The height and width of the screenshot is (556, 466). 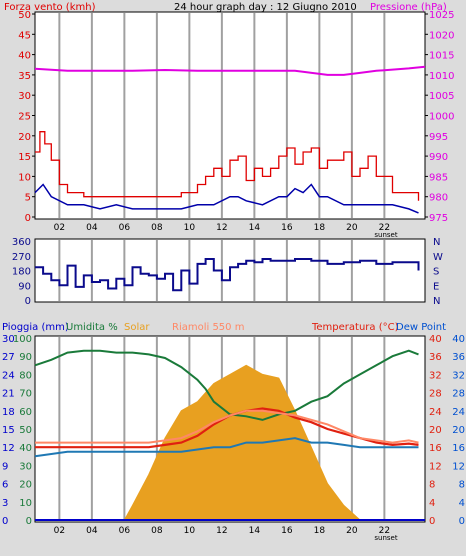 What do you see at coordinates (25, 375) in the screenshot?
I see `humidity-tick-label: 80` at bounding box center [25, 375].